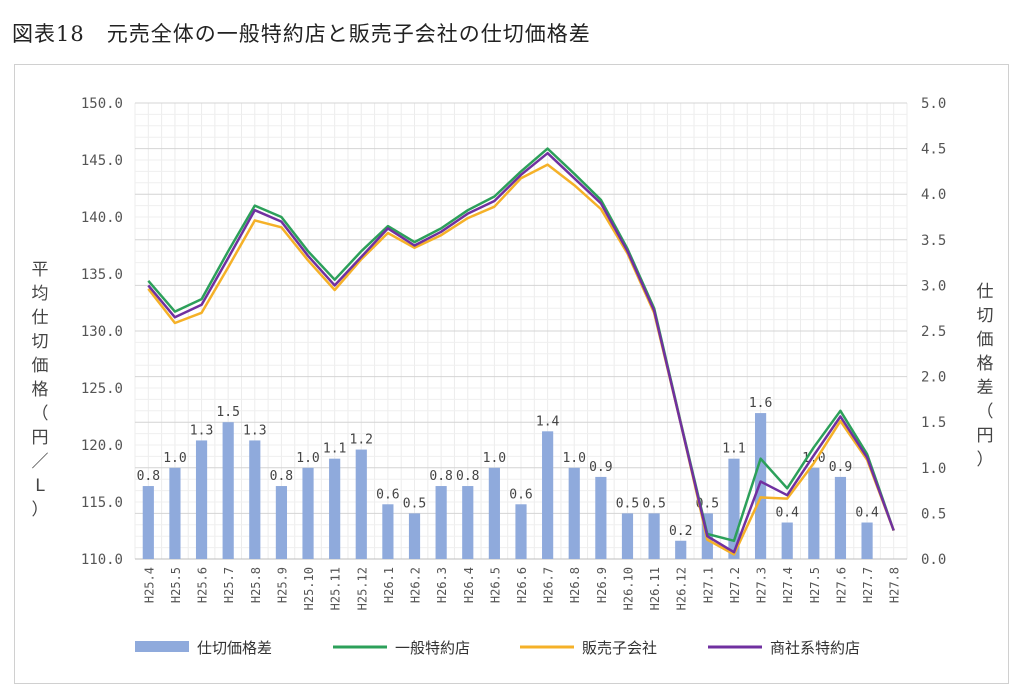 Image resolution: width=1024 pixels, height=693 pixels. Describe the element at coordinates (495, 585) in the screenshot. I see `x-tick-label: H26.5` at that location.